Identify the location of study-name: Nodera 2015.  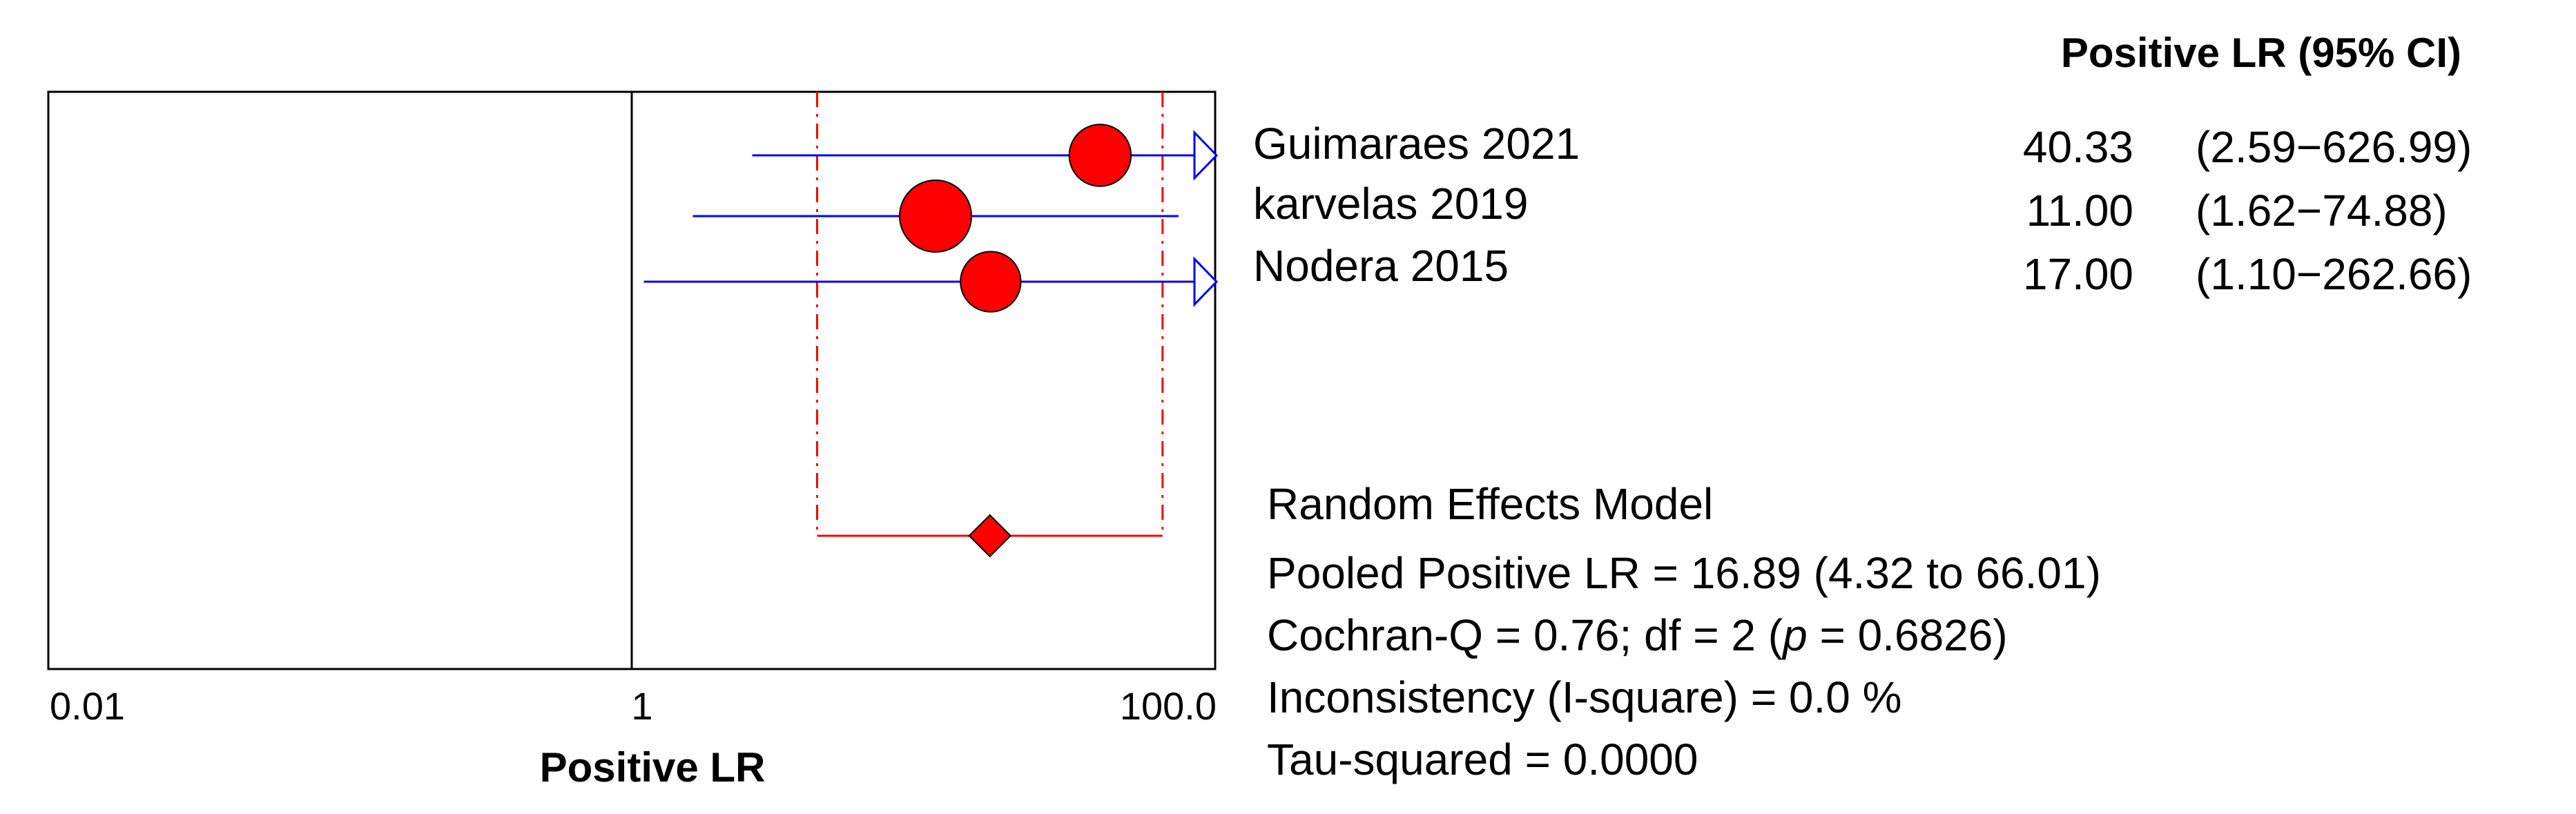
(1381, 266).